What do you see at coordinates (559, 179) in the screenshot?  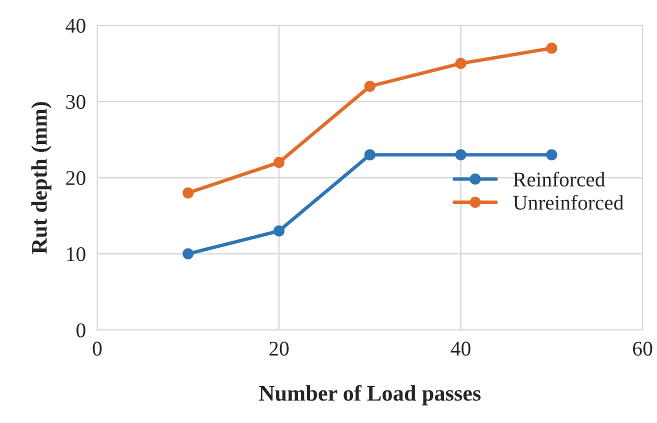 I see `legend-label: Reinforced` at bounding box center [559, 179].